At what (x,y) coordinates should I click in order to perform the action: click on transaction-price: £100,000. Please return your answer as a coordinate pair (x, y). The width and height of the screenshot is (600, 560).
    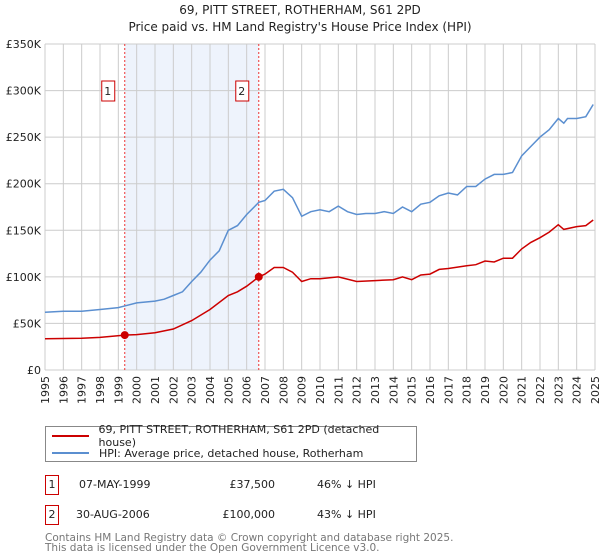
    Looking at the image, I should click on (249, 514).